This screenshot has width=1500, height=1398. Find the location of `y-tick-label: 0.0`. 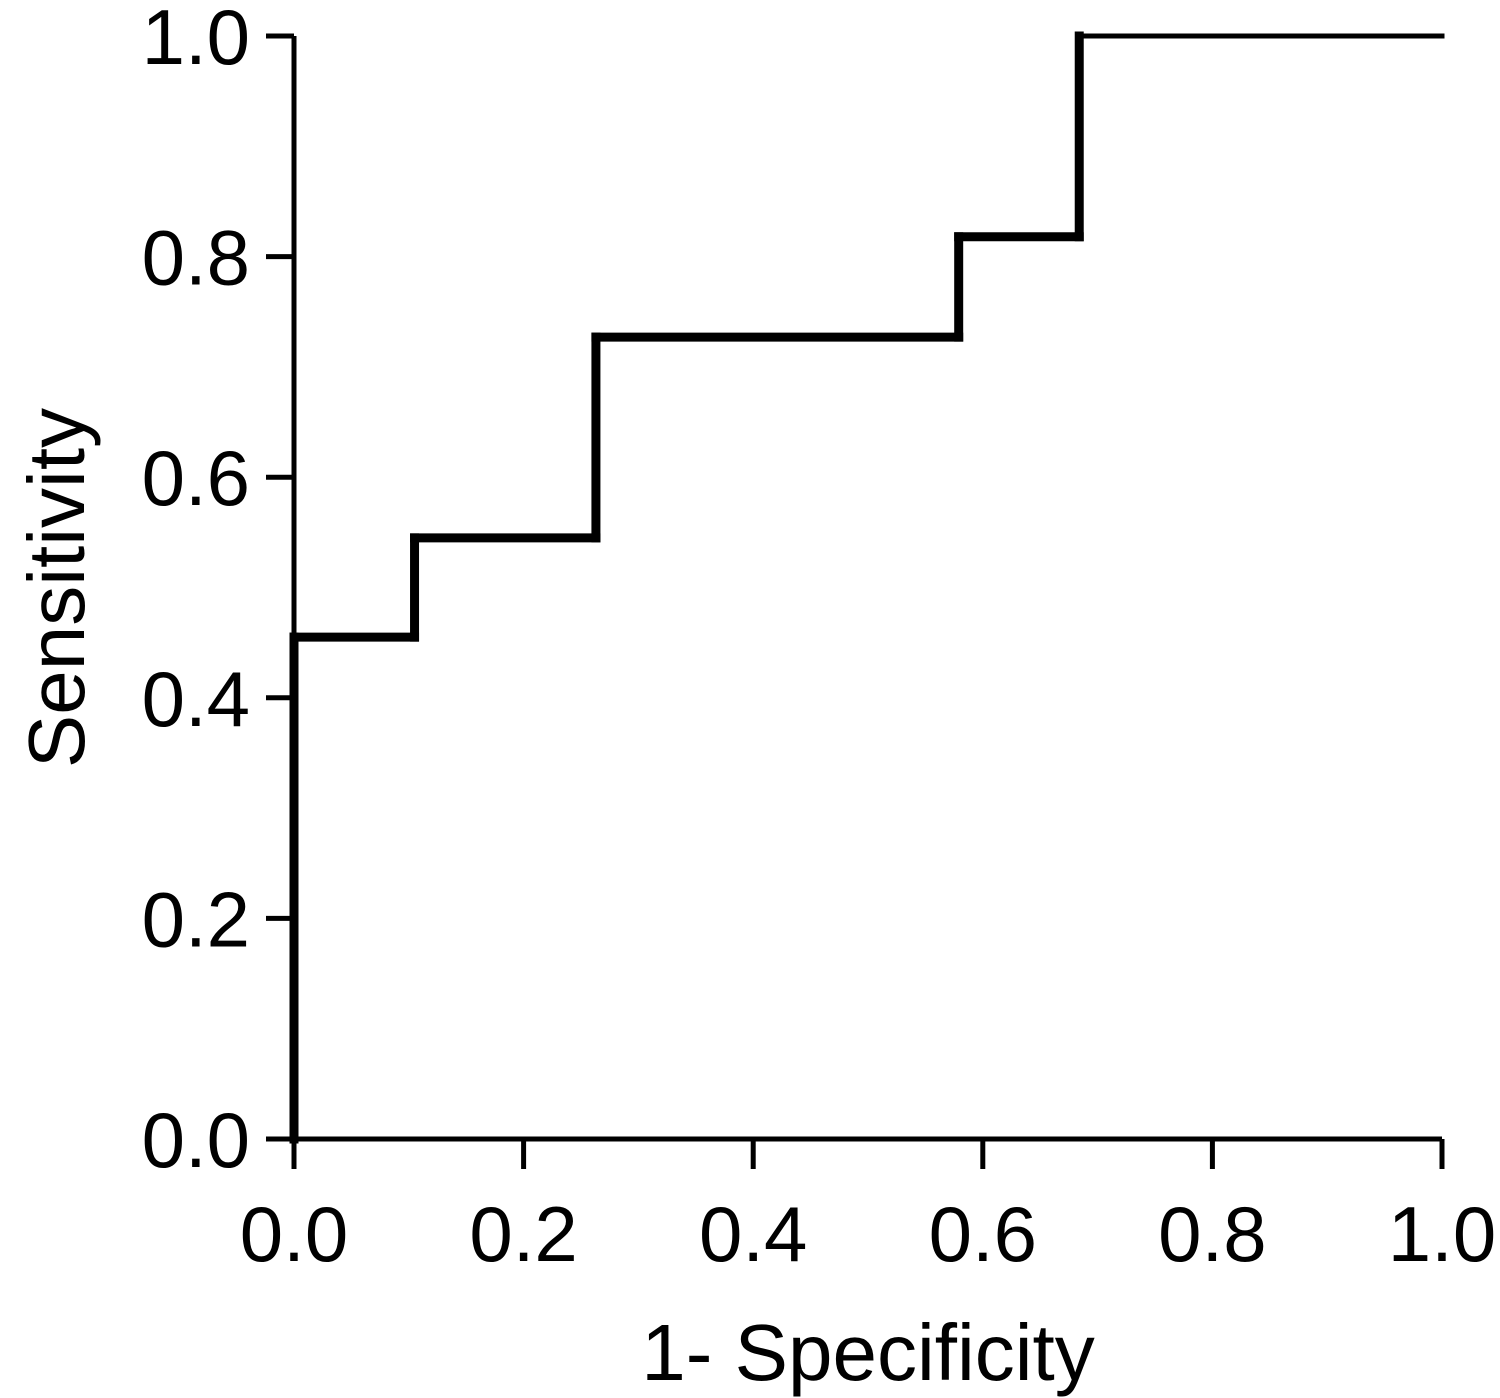

y-tick-label: 0.0 is located at coordinates (196, 1140).